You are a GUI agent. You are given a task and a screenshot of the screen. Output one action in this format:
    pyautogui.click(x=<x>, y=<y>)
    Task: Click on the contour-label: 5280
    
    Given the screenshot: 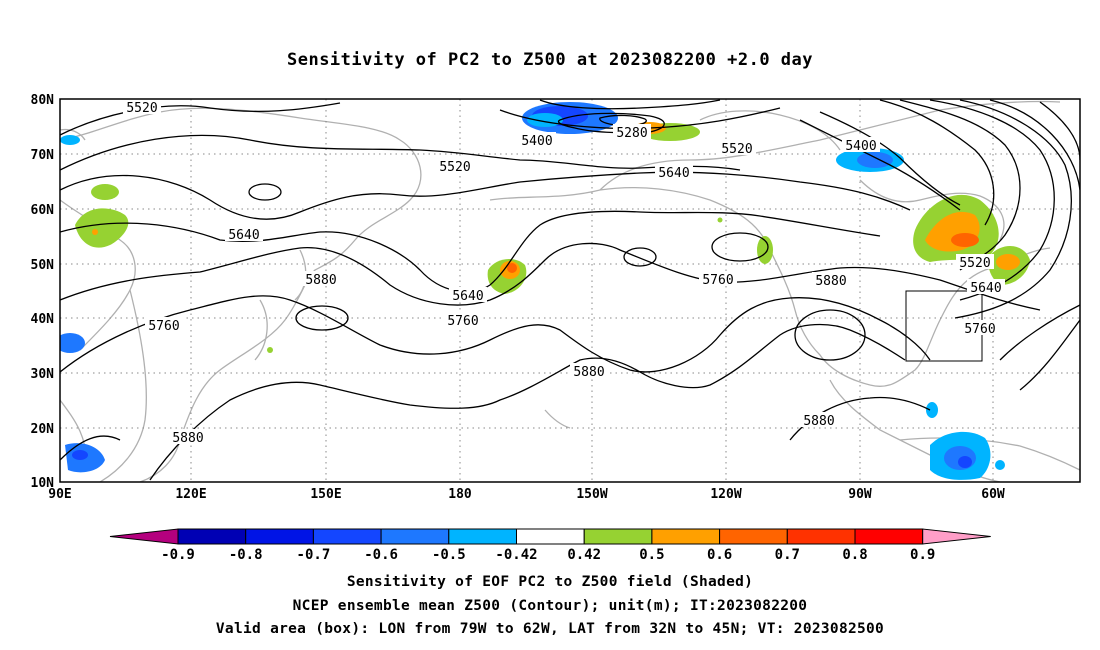 What is the action you would take?
    pyautogui.click(x=631, y=133)
    